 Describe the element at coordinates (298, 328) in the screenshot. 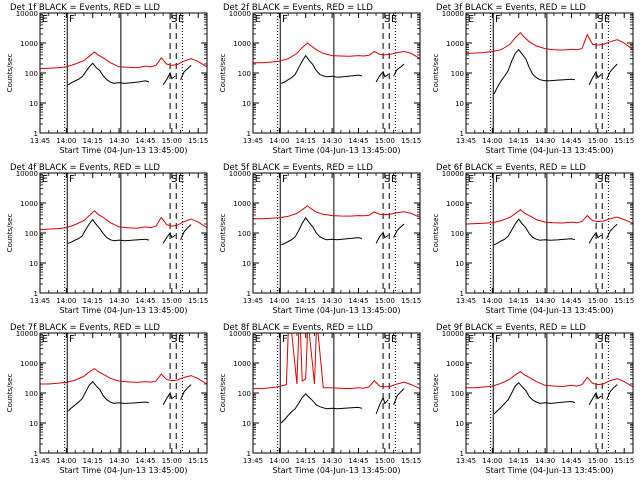

I see `chart-title: Det 8f BLACK = Events, RED = LLD` at that location.